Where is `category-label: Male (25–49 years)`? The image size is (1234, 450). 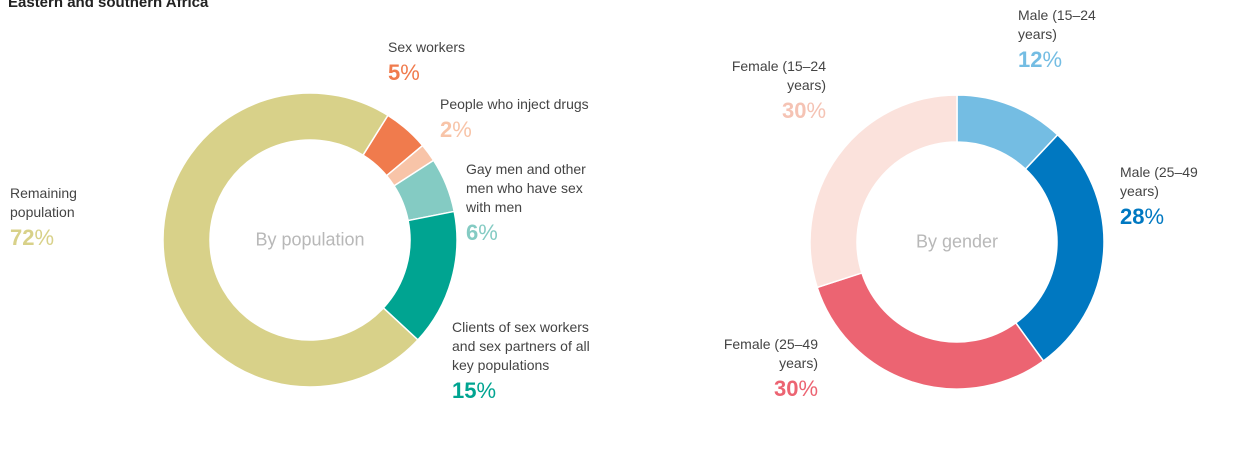
category-label: Male (25–49 years) is located at coordinates (1159, 181).